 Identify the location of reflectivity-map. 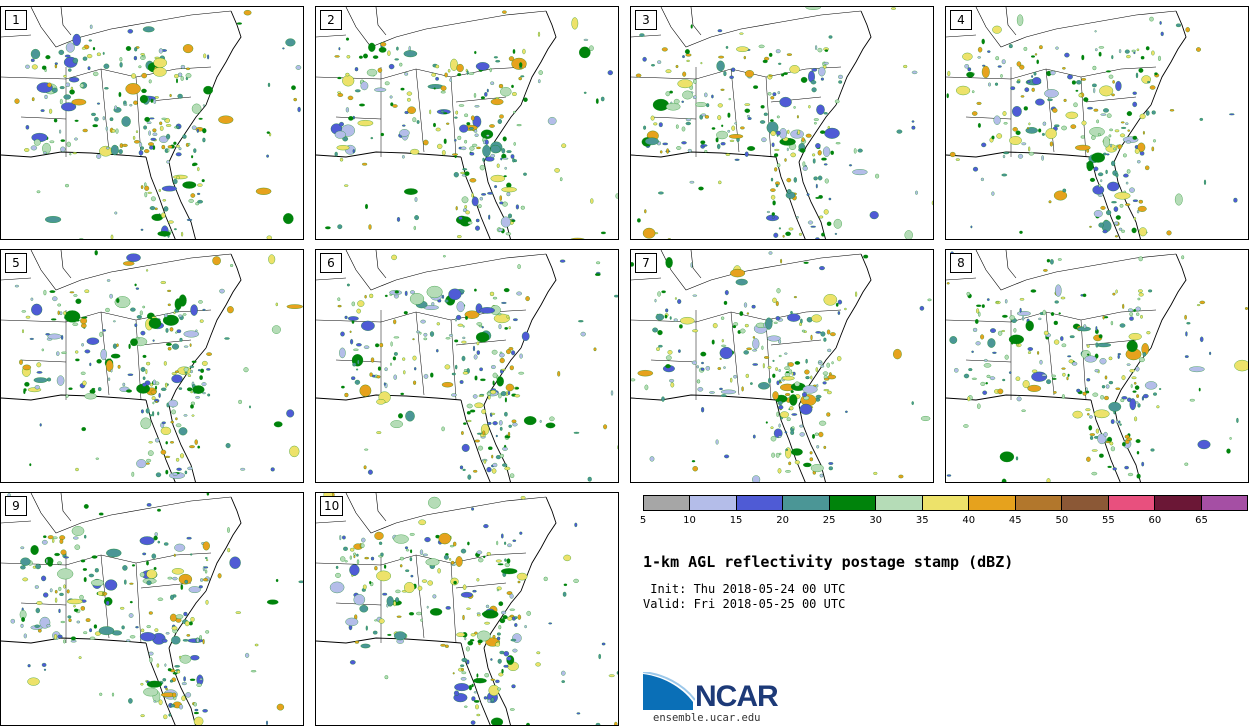
(152, 366).